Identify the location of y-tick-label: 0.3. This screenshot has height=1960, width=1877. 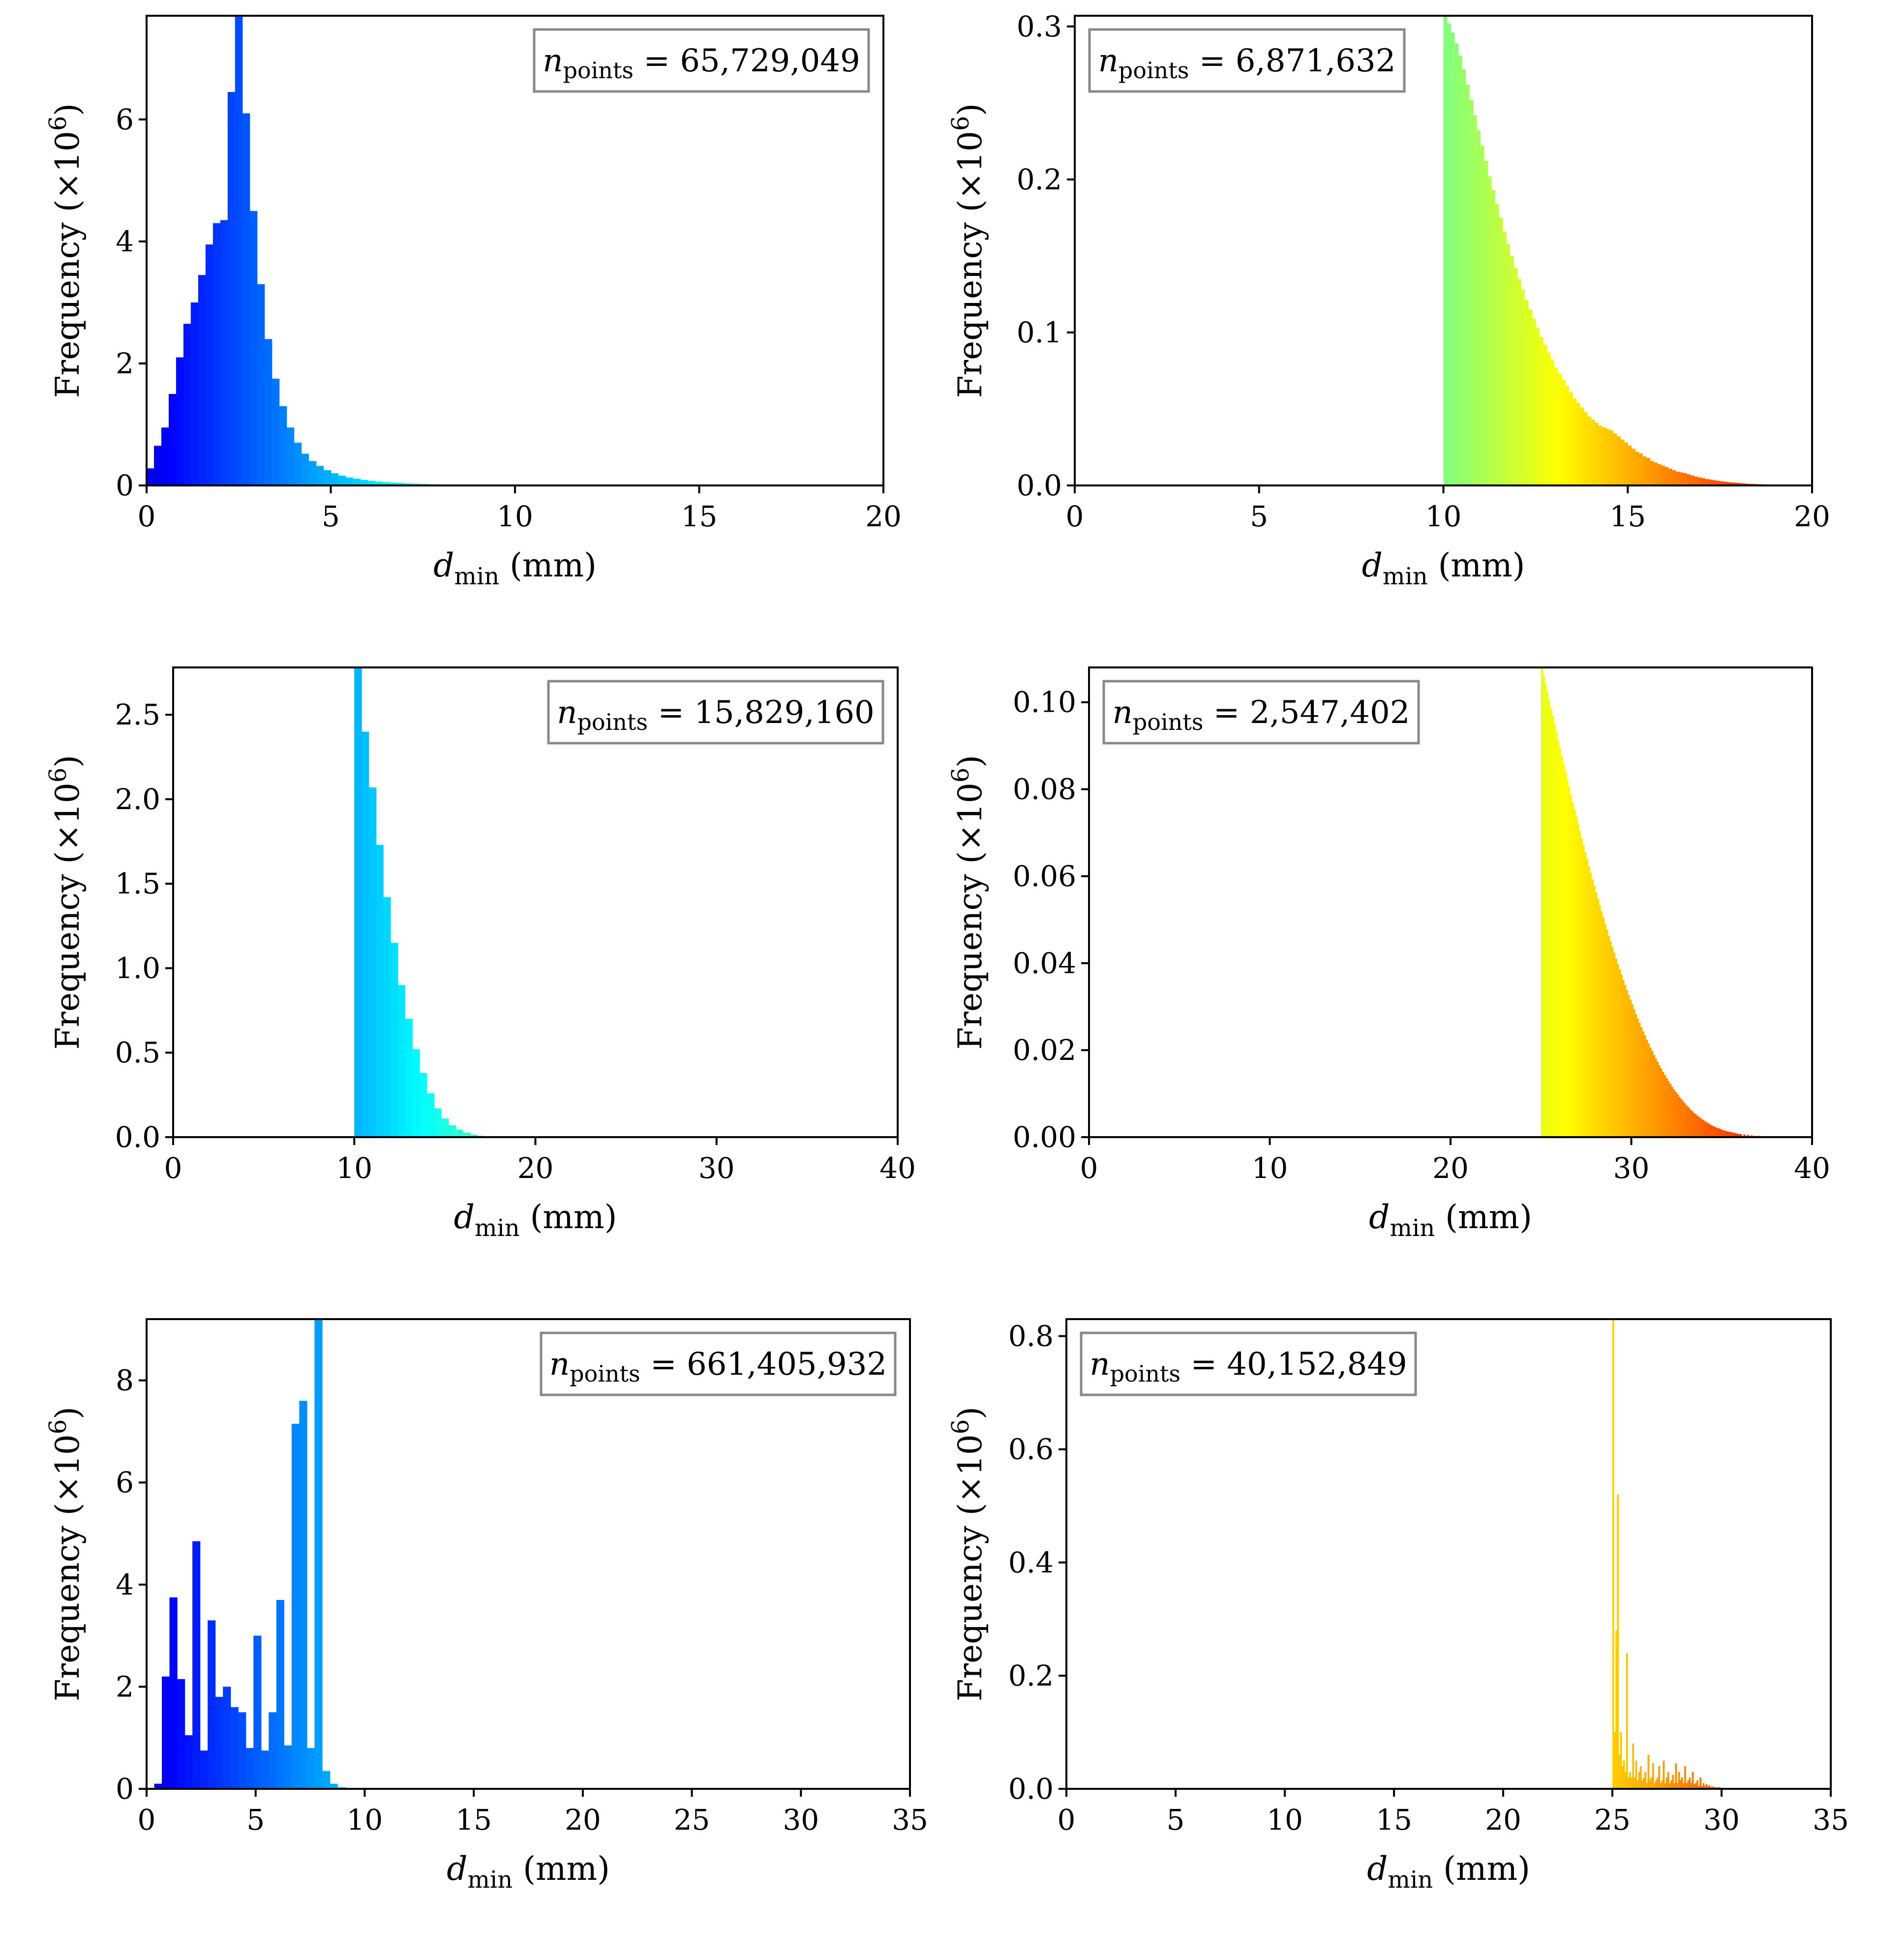
(1039, 26).